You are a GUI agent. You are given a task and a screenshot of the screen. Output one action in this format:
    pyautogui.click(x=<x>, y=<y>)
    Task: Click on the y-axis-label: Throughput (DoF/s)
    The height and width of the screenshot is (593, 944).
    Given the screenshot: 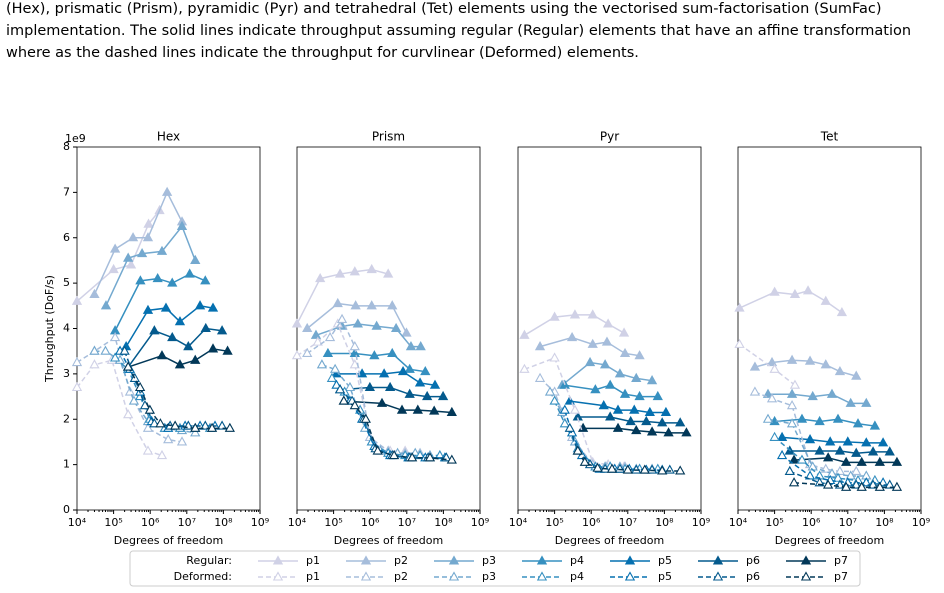 What is the action you would take?
    pyautogui.click(x=49, y=329)
    